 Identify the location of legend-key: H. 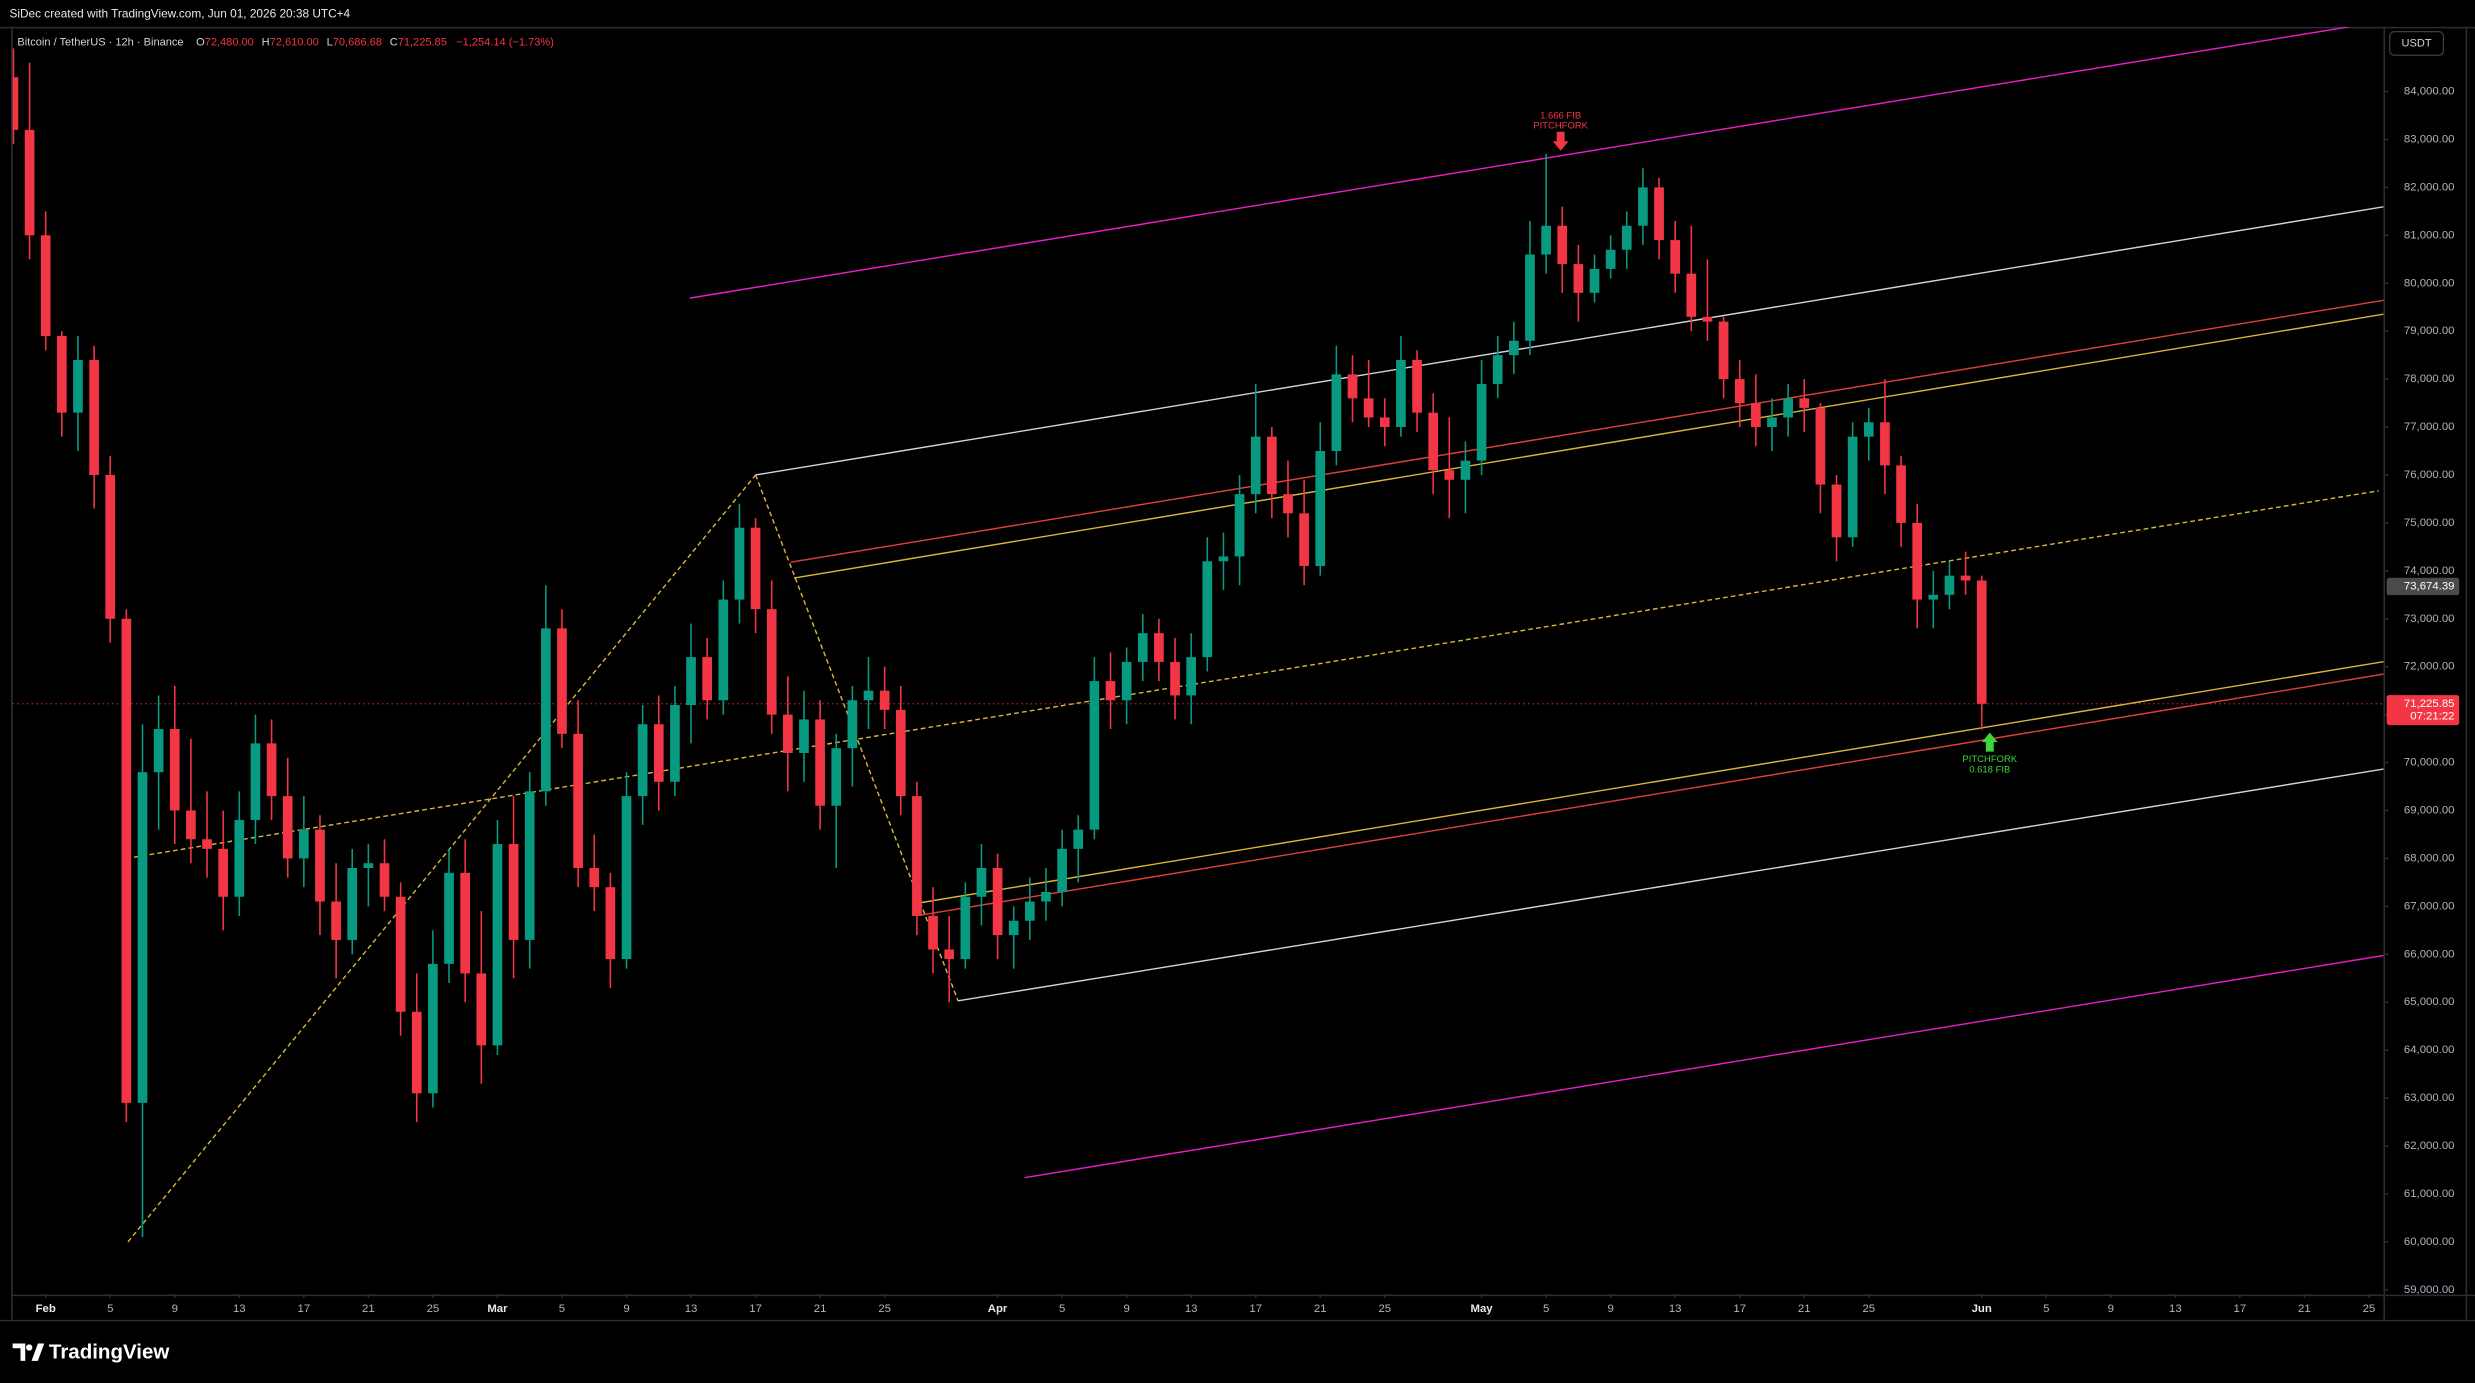
(266, 43).